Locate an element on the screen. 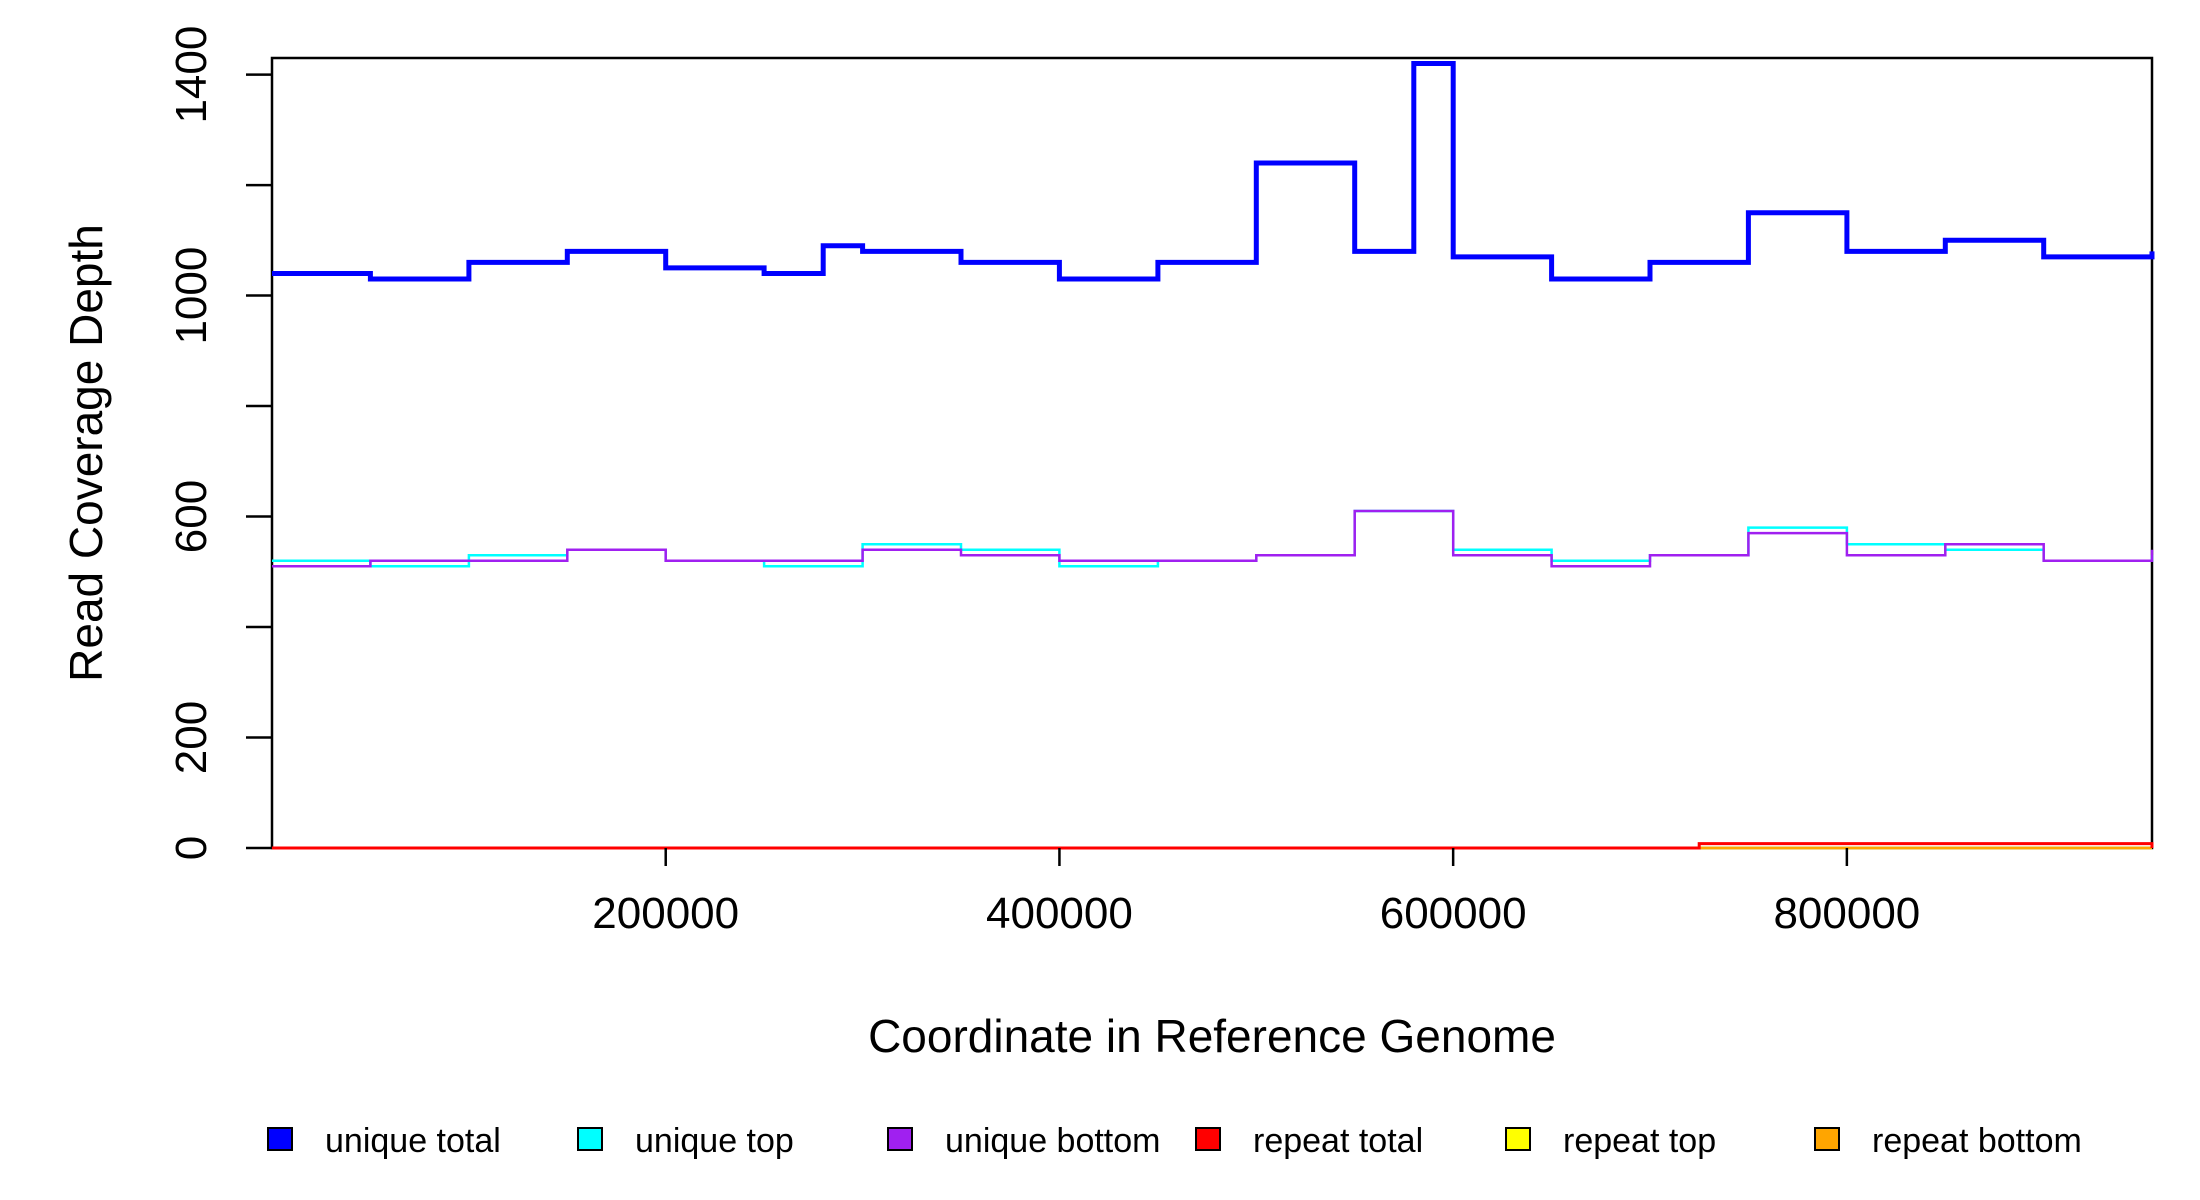  legend-item-repeat-bottom: repeat bottom is located at coordinates (1948, 1141).